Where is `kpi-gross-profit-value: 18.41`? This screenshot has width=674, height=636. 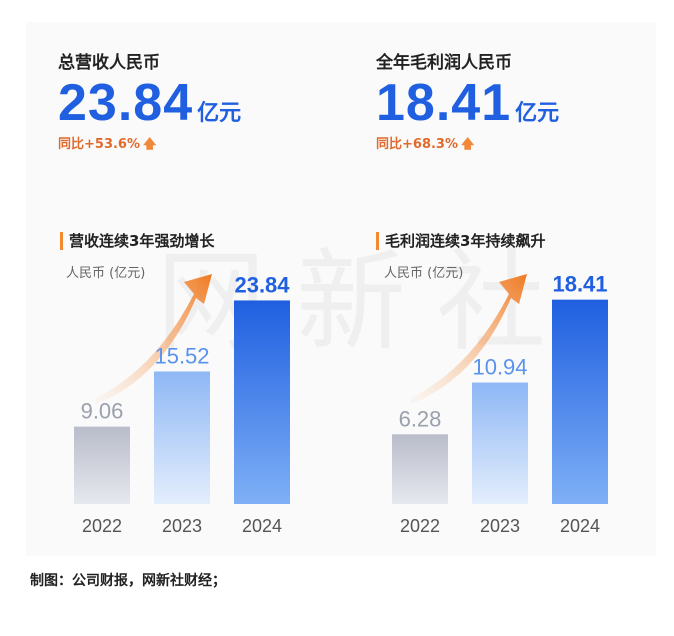
kpi-gross-profit-value: 18.41 is located at coordinates (444, 103).